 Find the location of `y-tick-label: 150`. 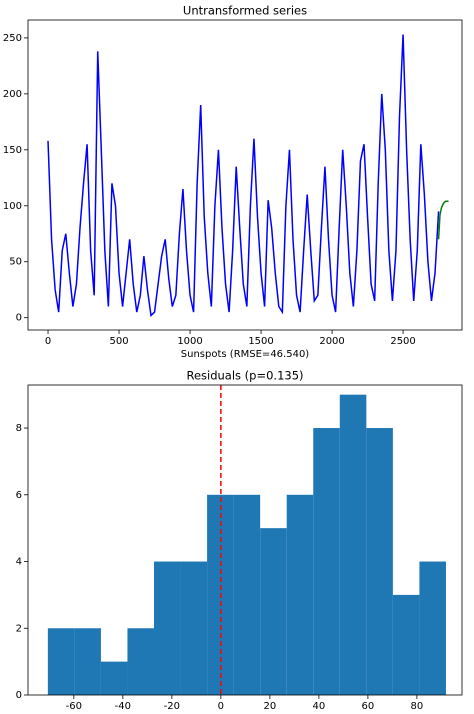

y-tick-label: 150 is located at coordinates (12, 150).